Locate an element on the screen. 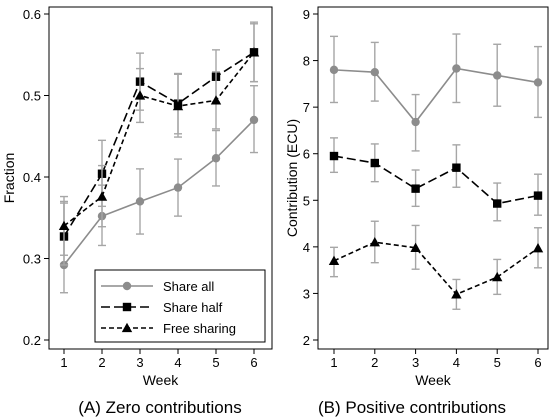 The height and width of the screenshot is (419, 550). panel-a-caption: (A) Zero contributions is located at coordinates (159, 407).